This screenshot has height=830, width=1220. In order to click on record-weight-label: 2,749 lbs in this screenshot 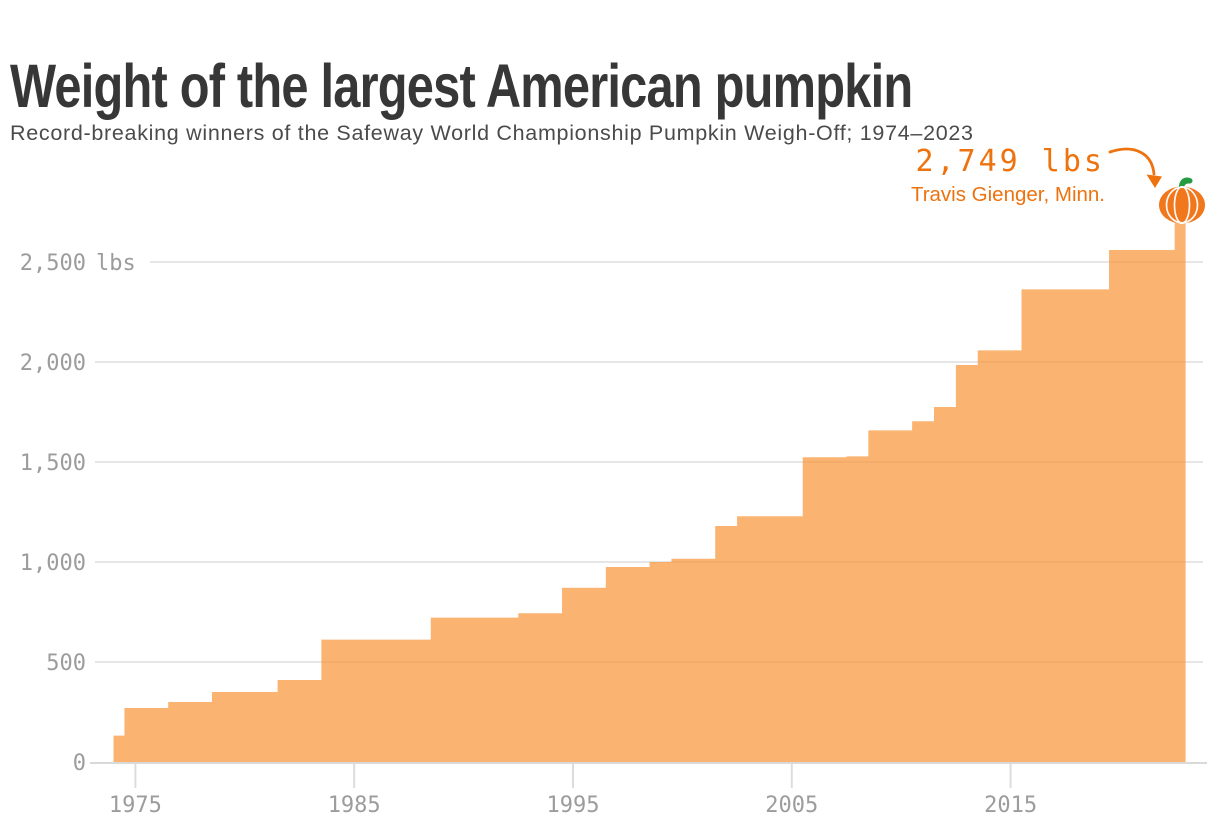, I will do `click(1010, 161)`.